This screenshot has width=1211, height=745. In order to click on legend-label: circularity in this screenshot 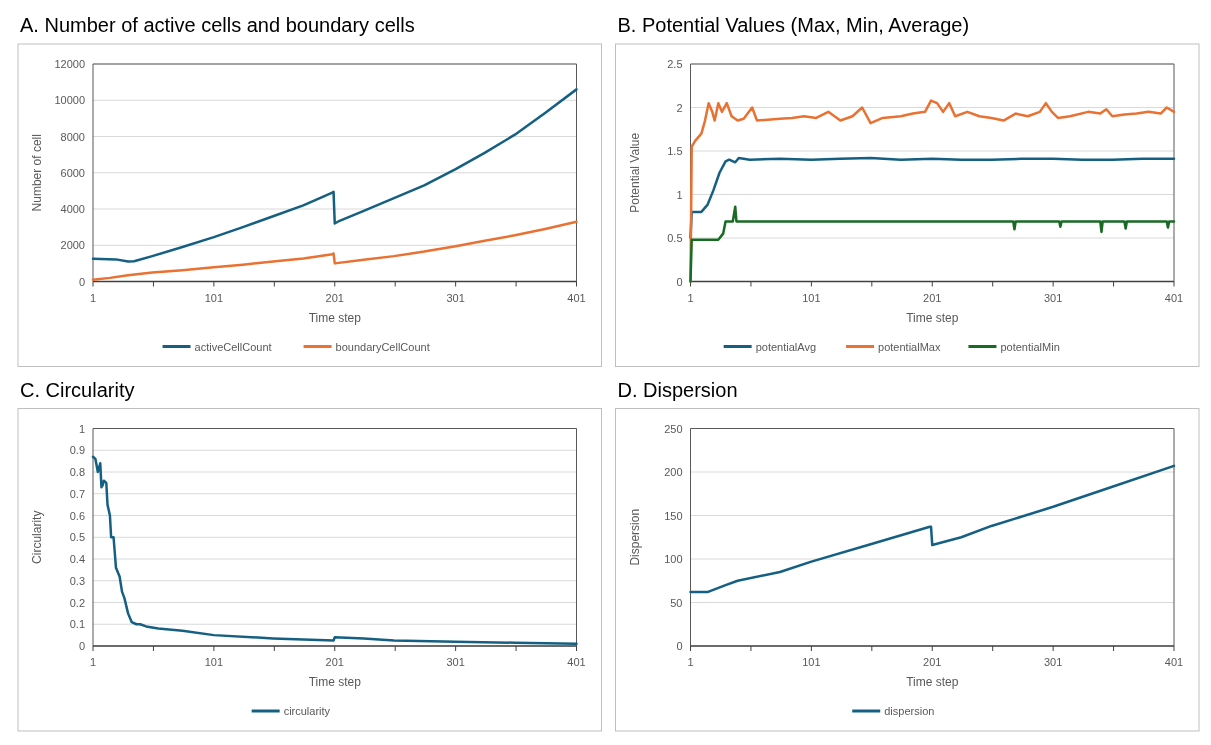, I will do `click(307, 711)`.